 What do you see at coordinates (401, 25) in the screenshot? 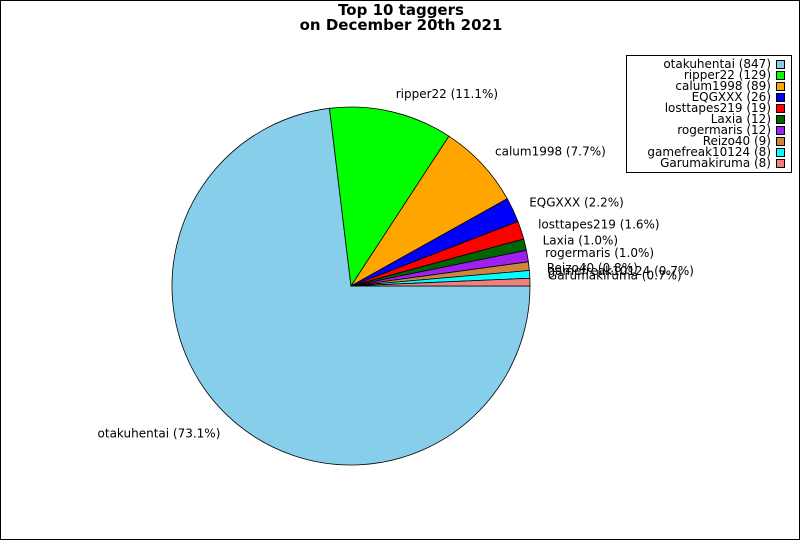
I see `chart-title-line-2: on December 20th 2021` at bounding box center [401, 25].